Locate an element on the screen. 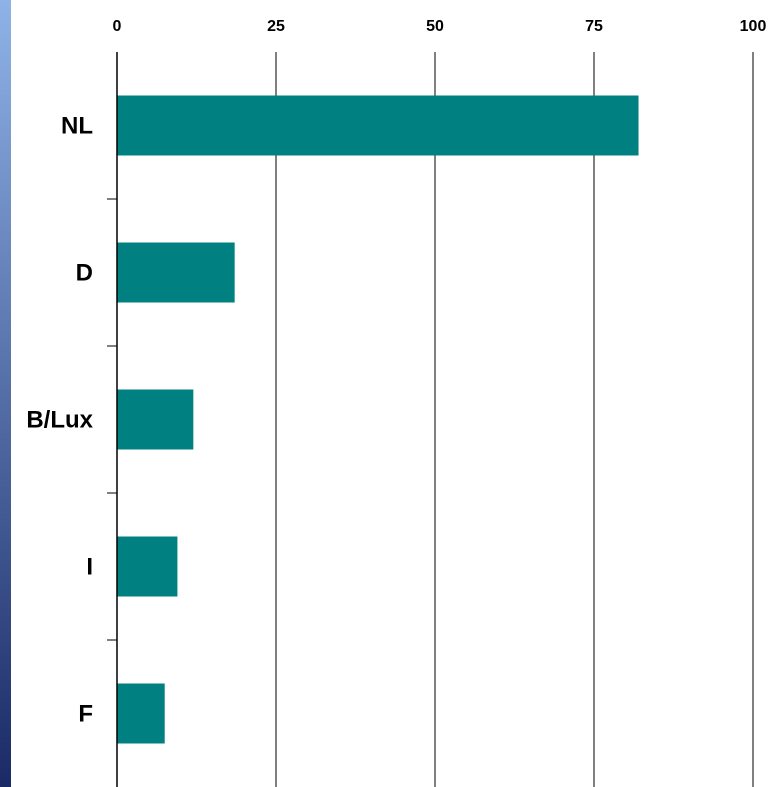  x-tick-label-50: 50 is located at coordinates (435, 26).